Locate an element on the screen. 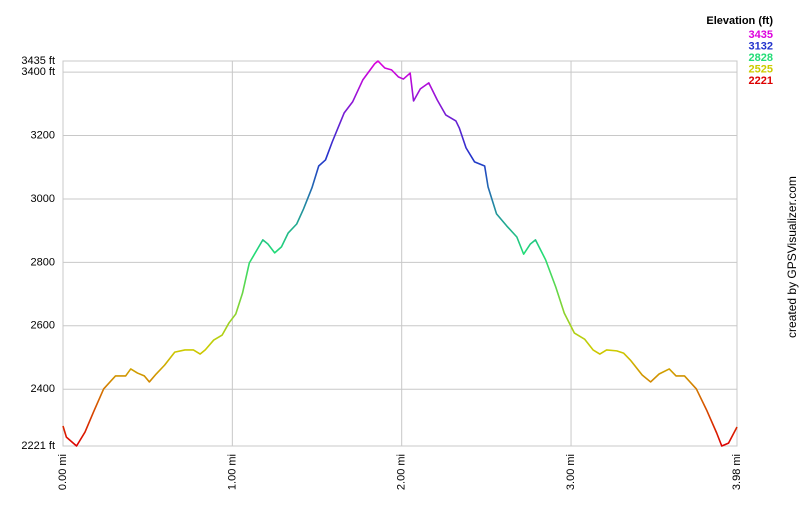 This screenshot has width=800, height=510. x-tick-label: 3.98 mi is located at coordinates (737, 472).